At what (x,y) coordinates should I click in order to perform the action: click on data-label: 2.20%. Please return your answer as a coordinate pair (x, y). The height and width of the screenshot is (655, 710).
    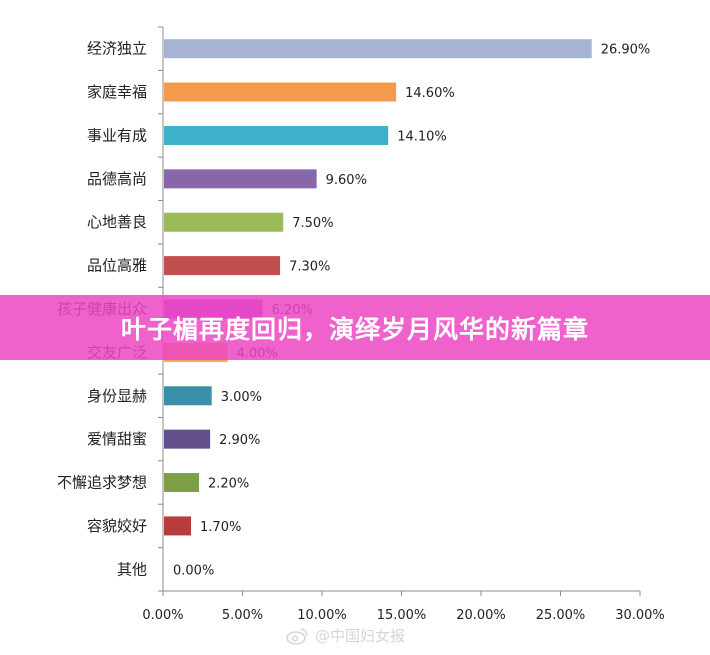
    Looking at the image, I should click on (228, 484).